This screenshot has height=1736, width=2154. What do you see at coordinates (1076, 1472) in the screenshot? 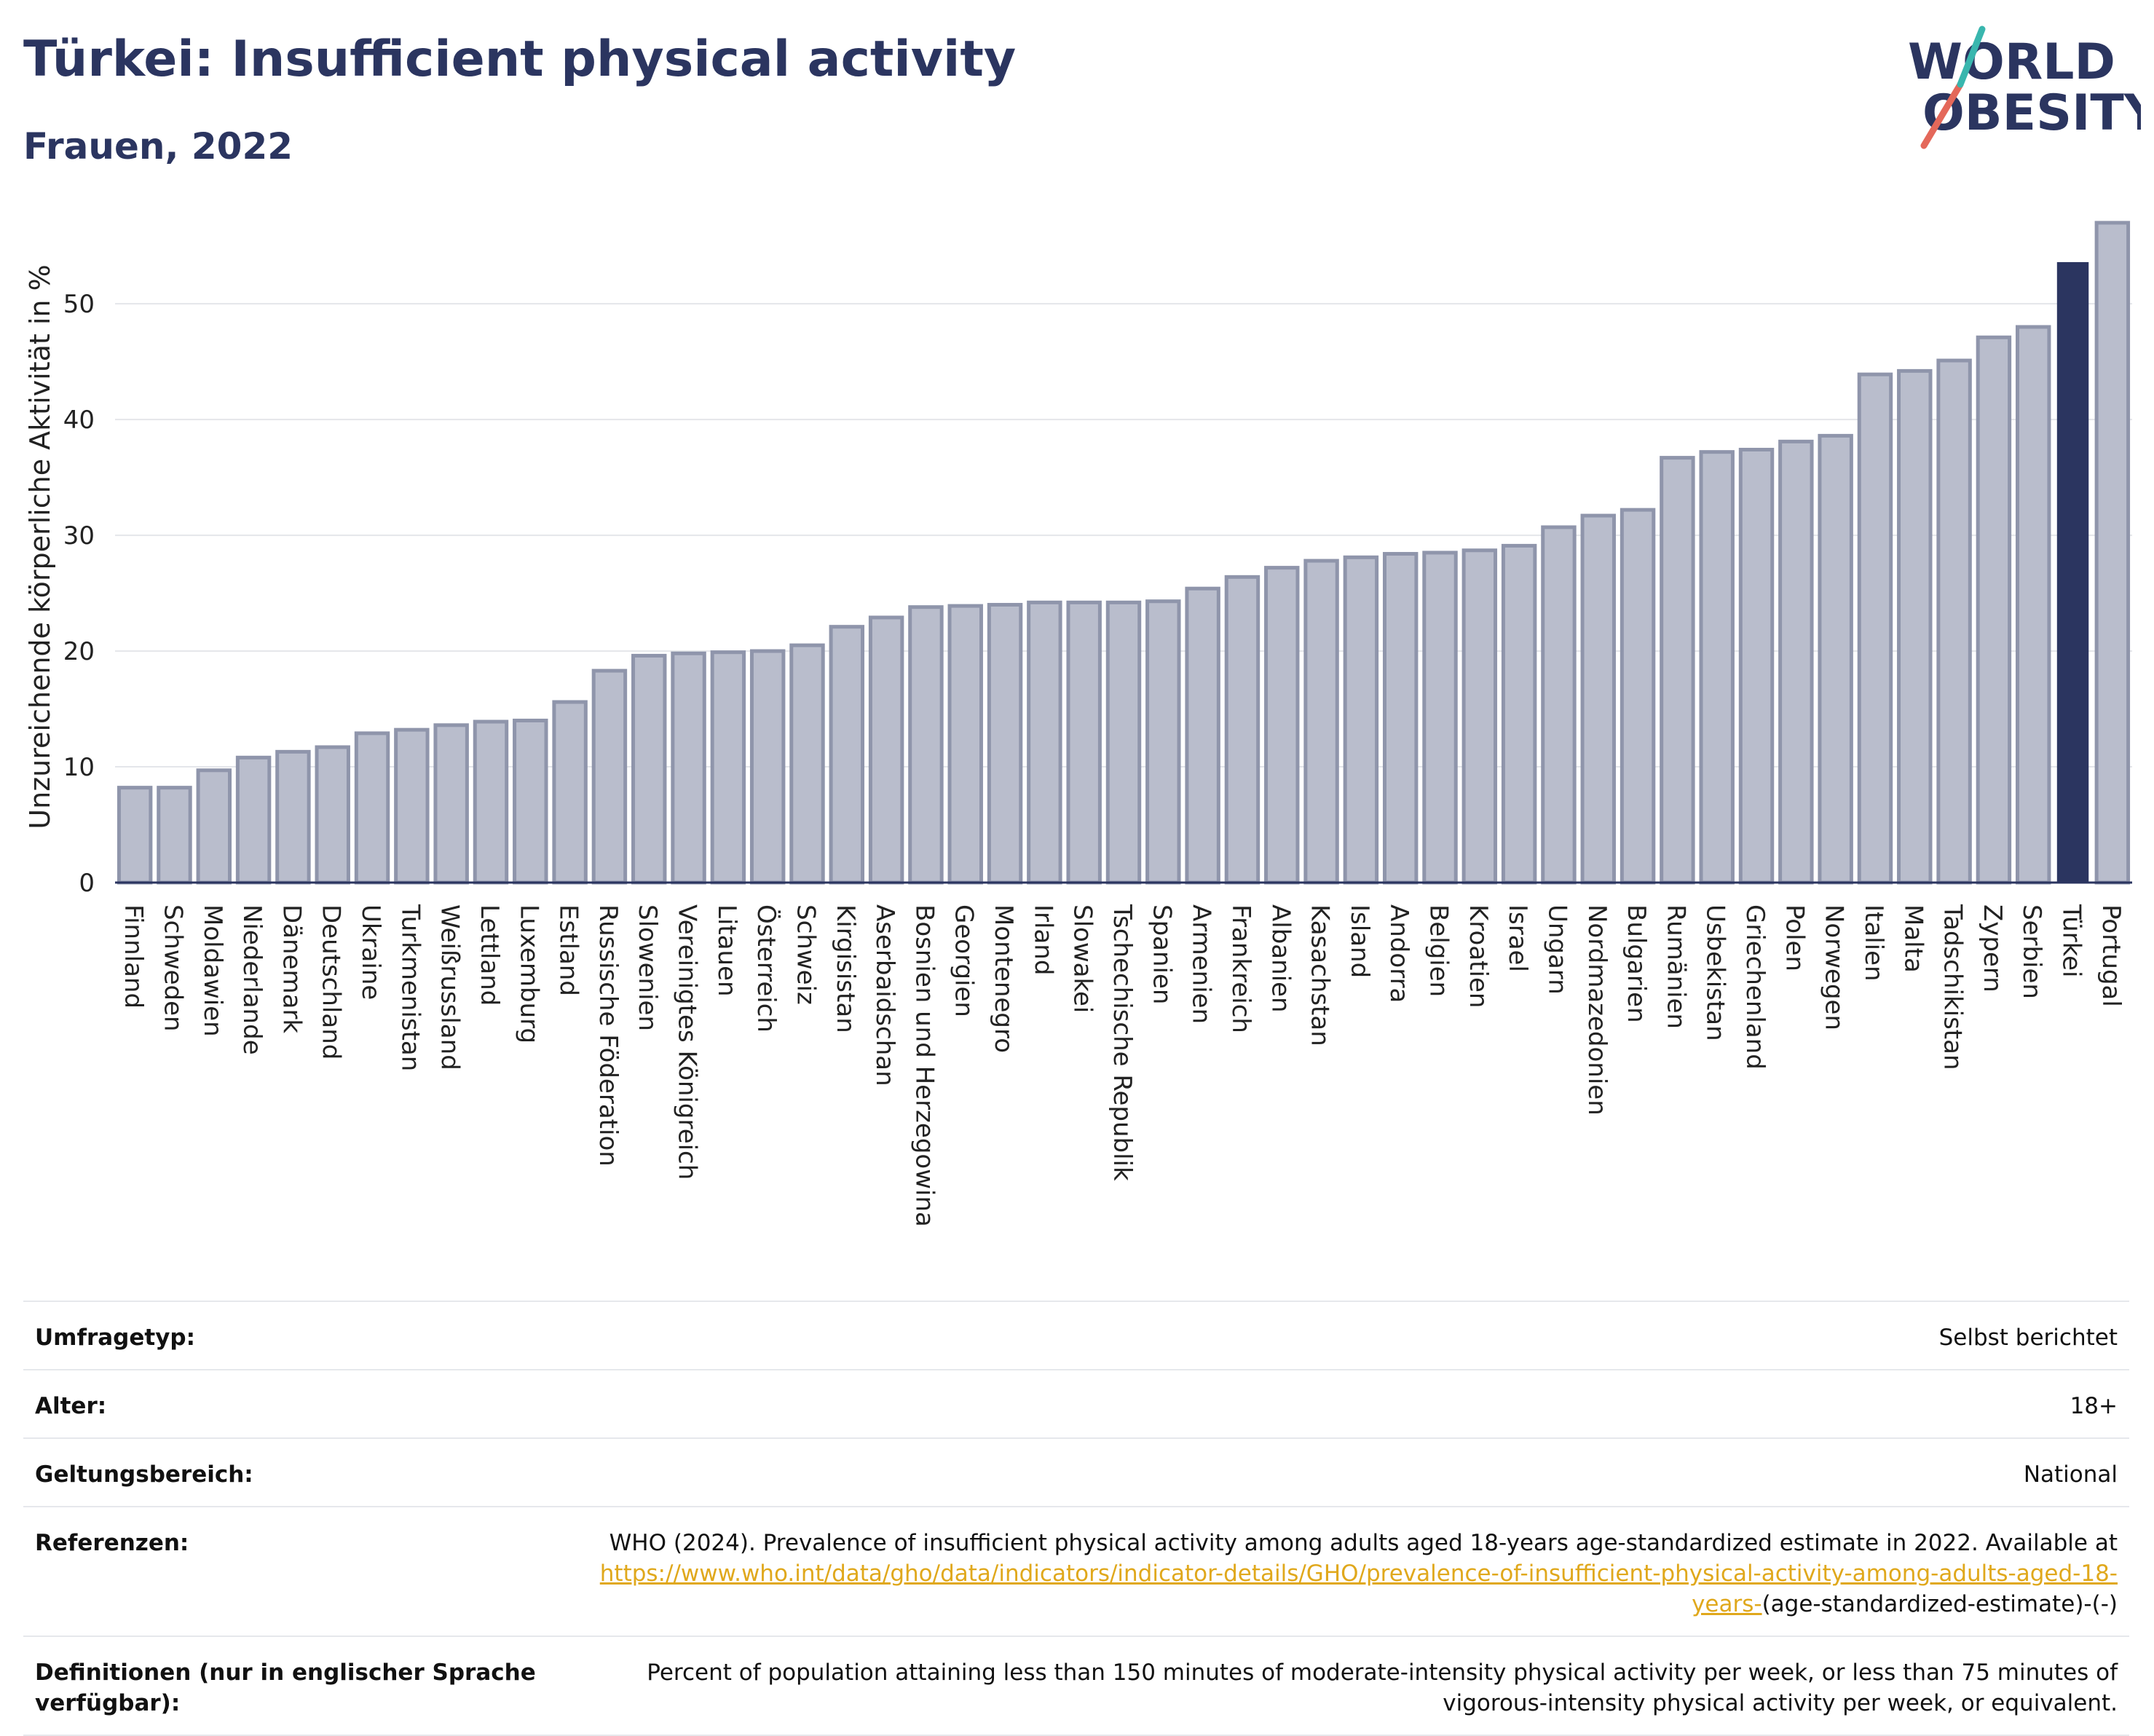
I see `meta-row-scope: Geltungsbereich: National` at bounding box center [1076, 1472].